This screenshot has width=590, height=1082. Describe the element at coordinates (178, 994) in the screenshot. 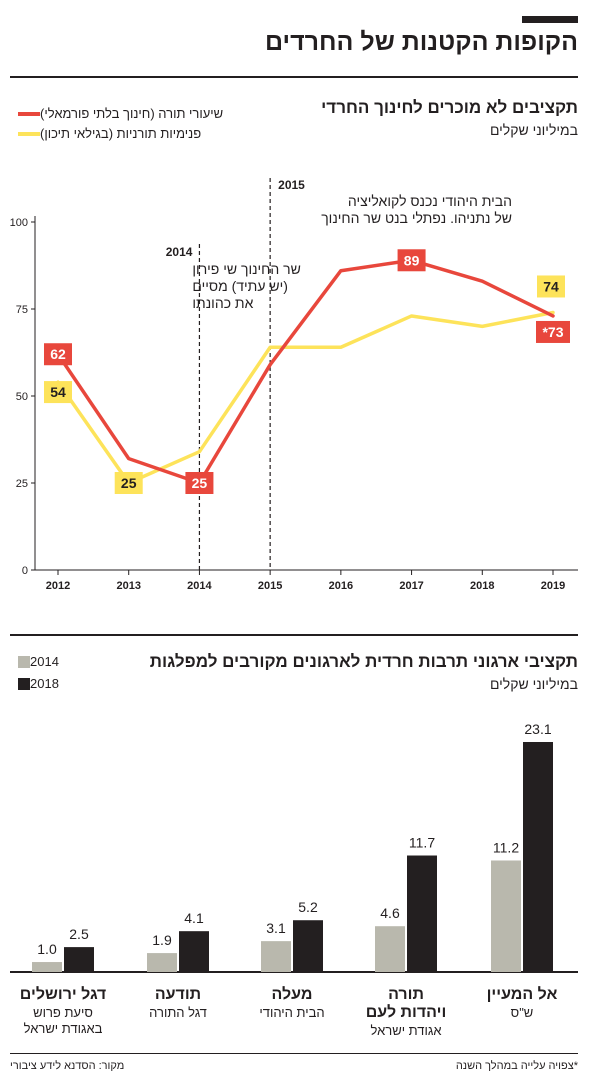

I see `category-label-3-0: תודעה` at that location.